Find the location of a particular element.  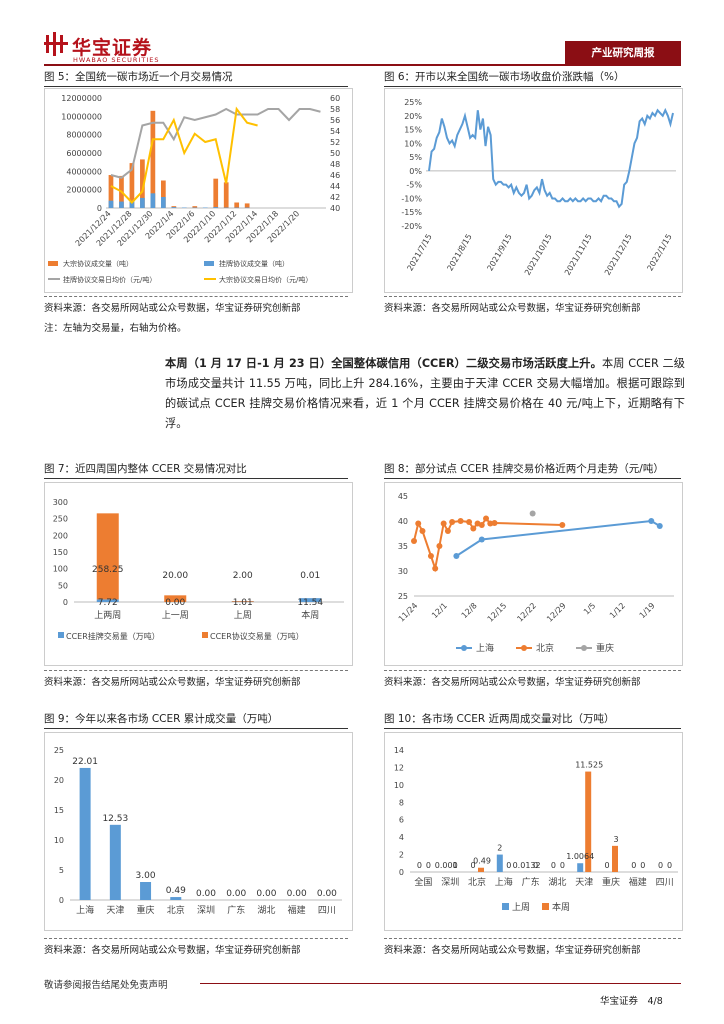

fig5-frame is located at coordinates (198, 190).